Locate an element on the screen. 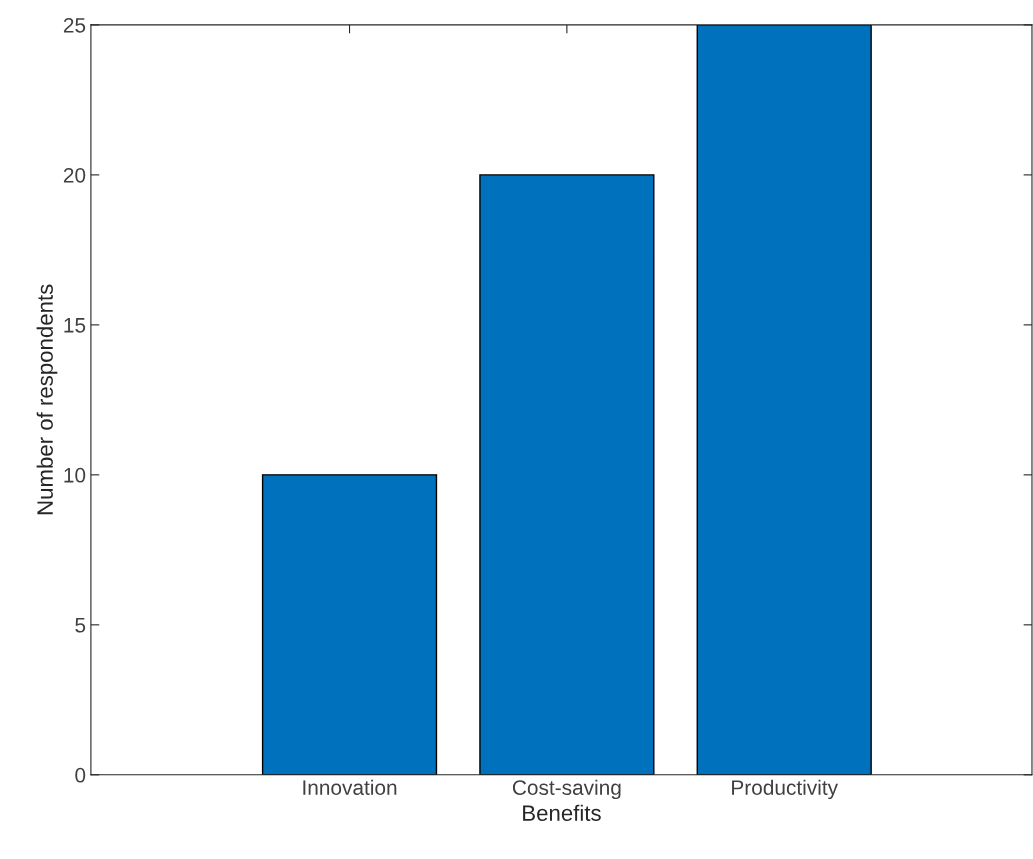  x-tick-label: Productivity is located at coordinates (785, 789).